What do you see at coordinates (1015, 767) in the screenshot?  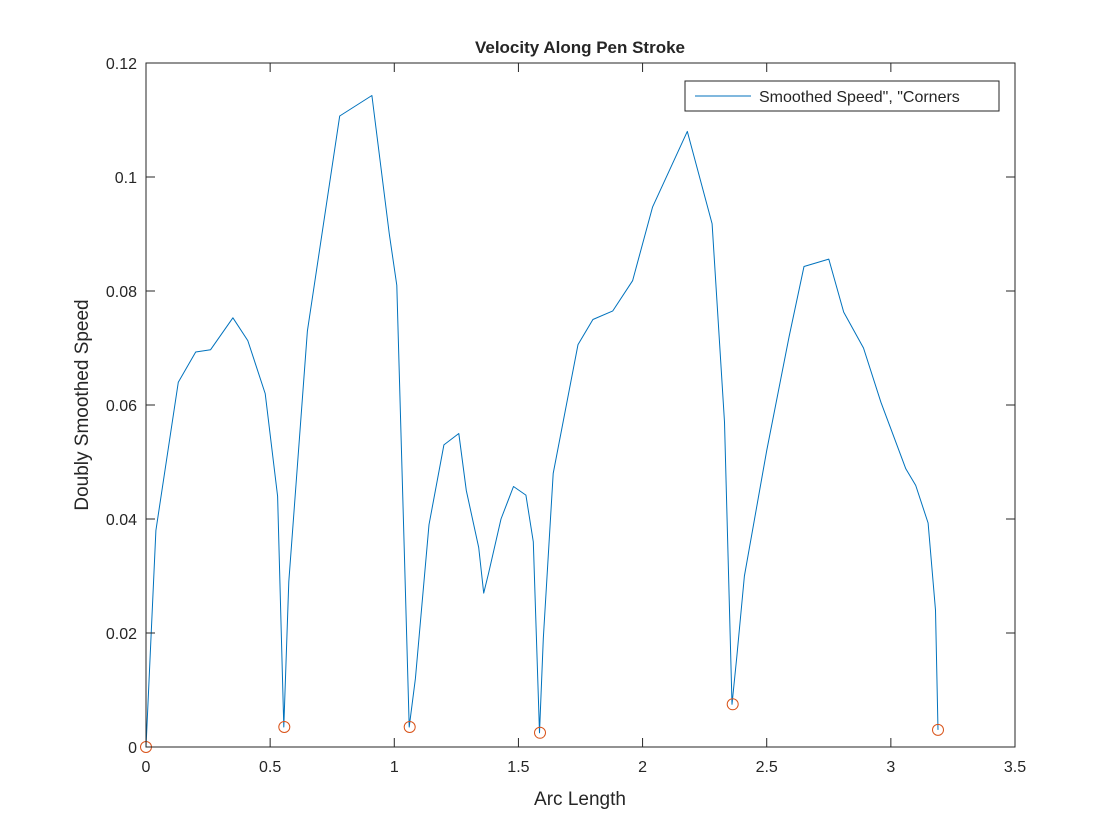 I see `x-tick-label: 3.5` at bounding box center [1015, 767].